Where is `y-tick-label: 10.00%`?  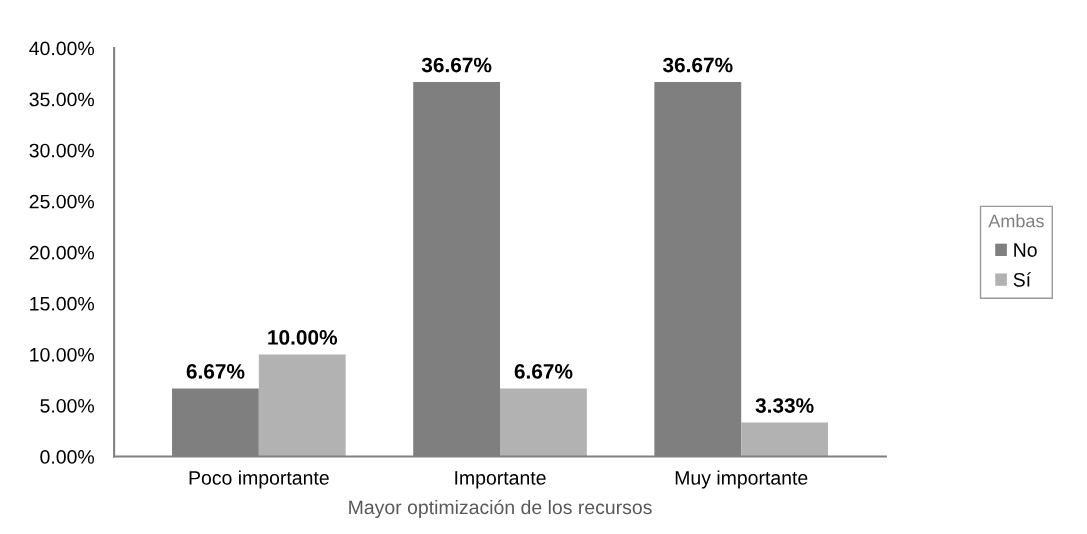 y-tick-label: 10.00% is located at coordinates (62, 354).